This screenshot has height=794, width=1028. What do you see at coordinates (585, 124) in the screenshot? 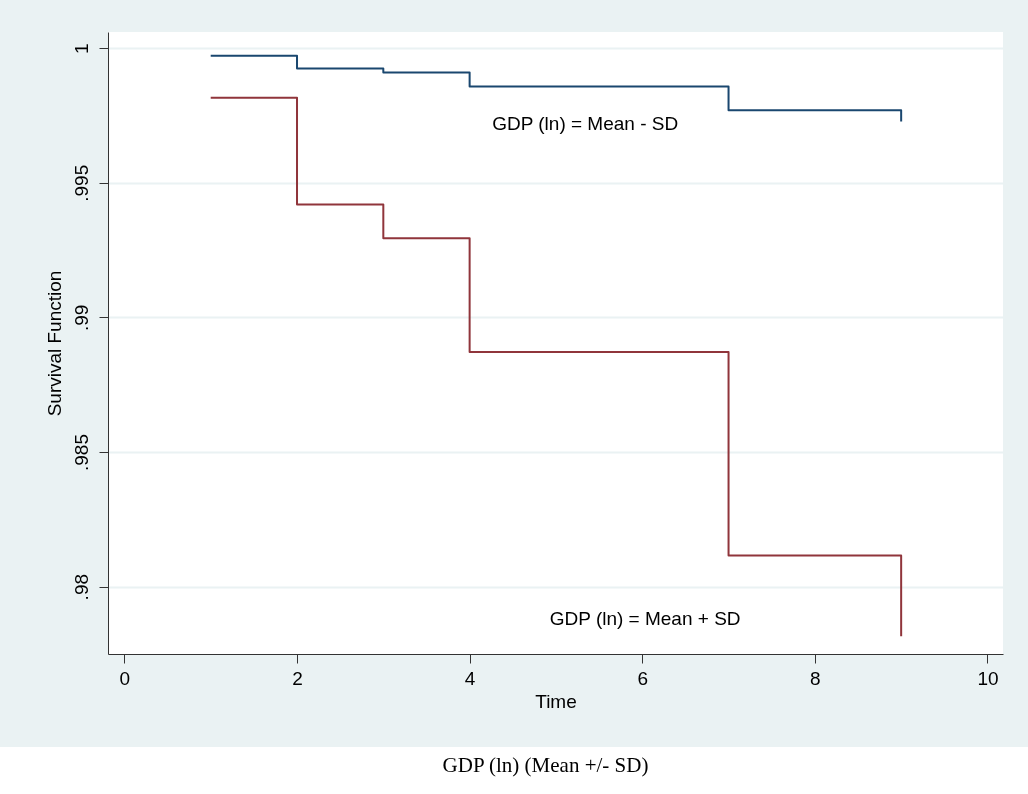
I see `series-label: GDP (ln) = Mean - SD` at bounding box center [585, 124].